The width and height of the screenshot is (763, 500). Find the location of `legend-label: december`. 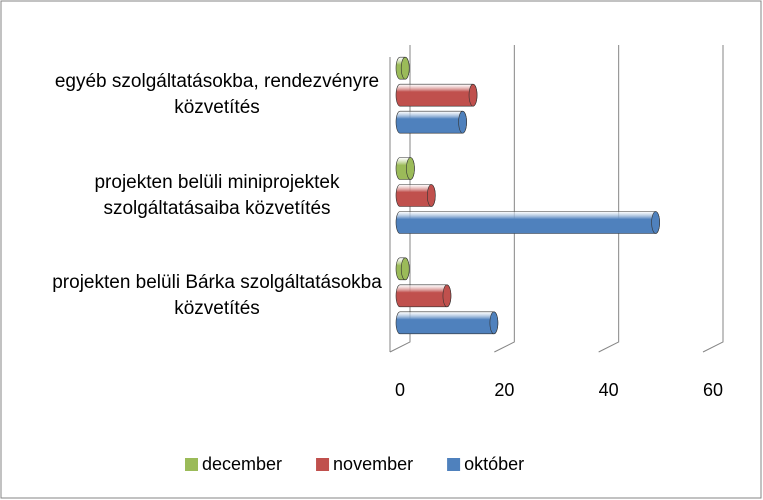

legend-label: december is located at coordinates (242, 464).